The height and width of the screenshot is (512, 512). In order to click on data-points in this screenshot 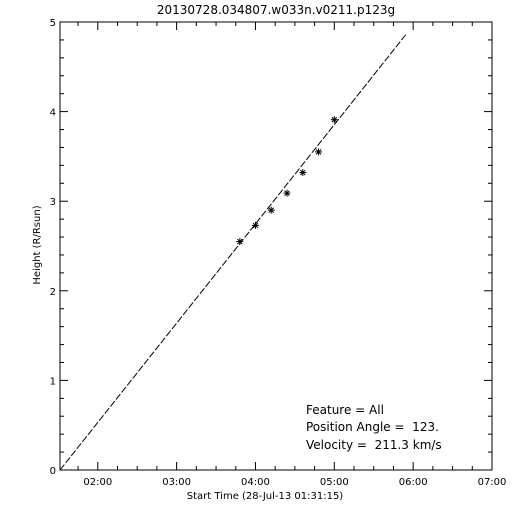, I will do `click(287, 181)`.